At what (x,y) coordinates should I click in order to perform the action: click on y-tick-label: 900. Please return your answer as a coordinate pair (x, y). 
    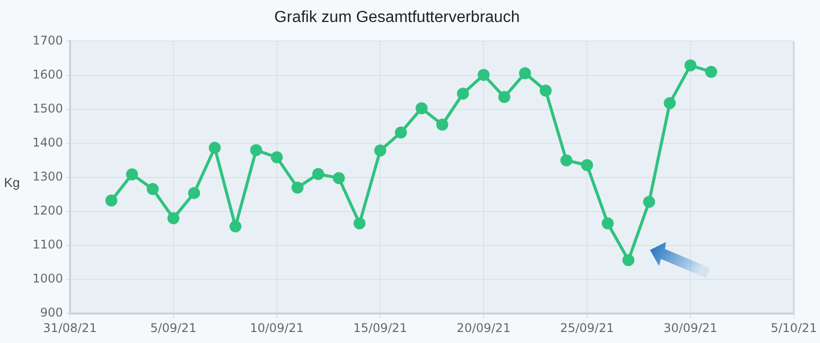
    Looking at the image, I should click on (51, 313).